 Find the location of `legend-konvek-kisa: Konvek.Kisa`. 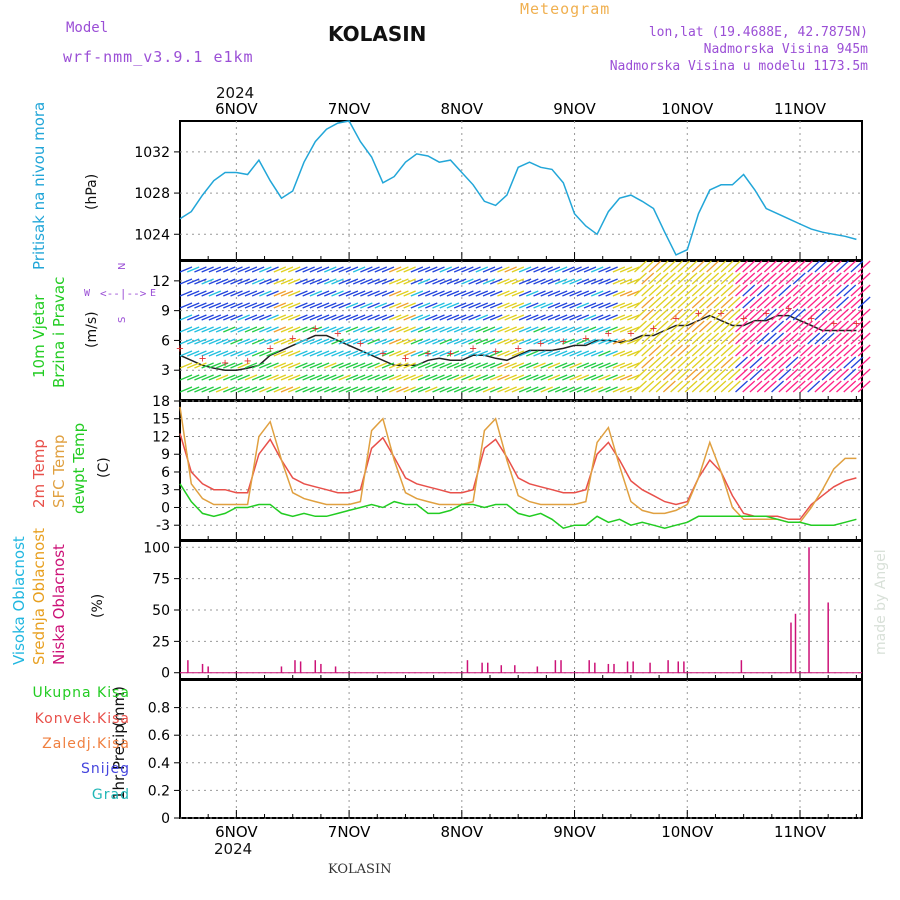

legend-konvek-kisa: Konvek.Kisa is located at coordinates (82, 719).